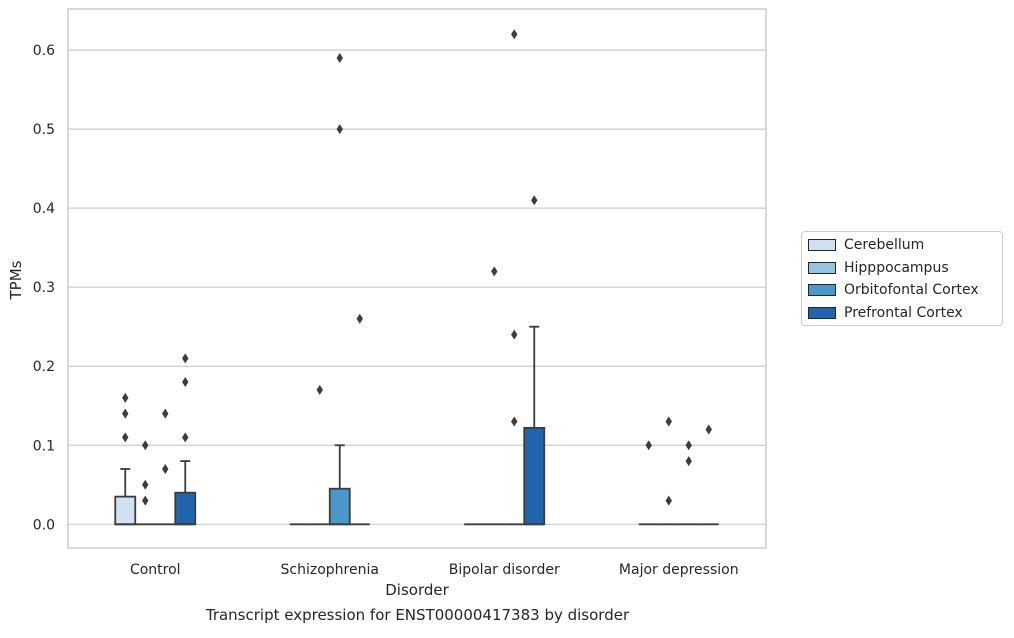 The height and width of the screenshot is (638, 1014). Describe the element at coordinates (330, 570) in the screenshot. I see `x-tick-label: Schizophrenia` at that location.